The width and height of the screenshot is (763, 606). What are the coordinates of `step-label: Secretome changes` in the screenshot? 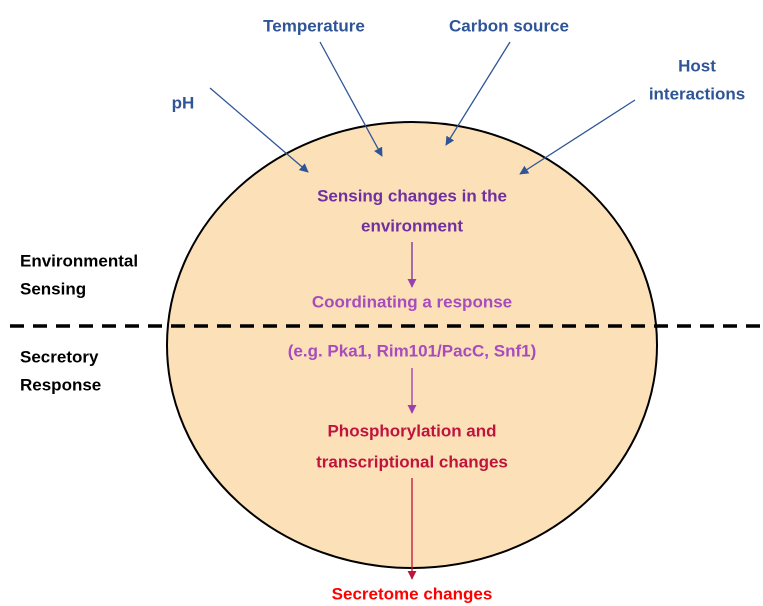 It's located at (412, 593).